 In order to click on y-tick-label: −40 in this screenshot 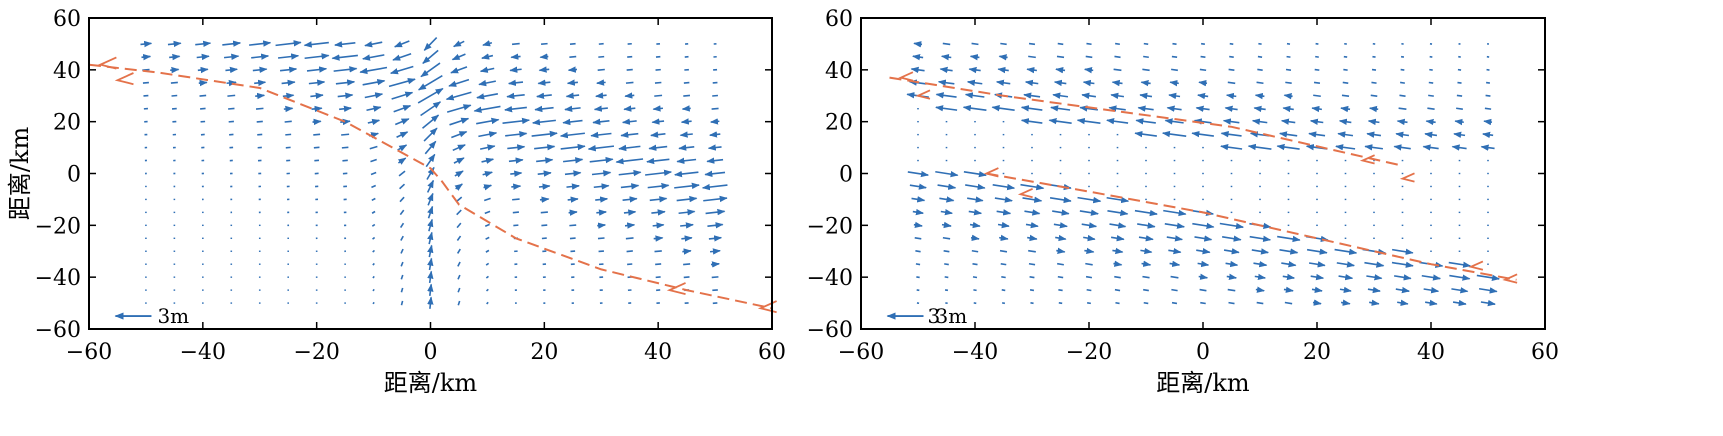, I will do `click(830, 278)`.